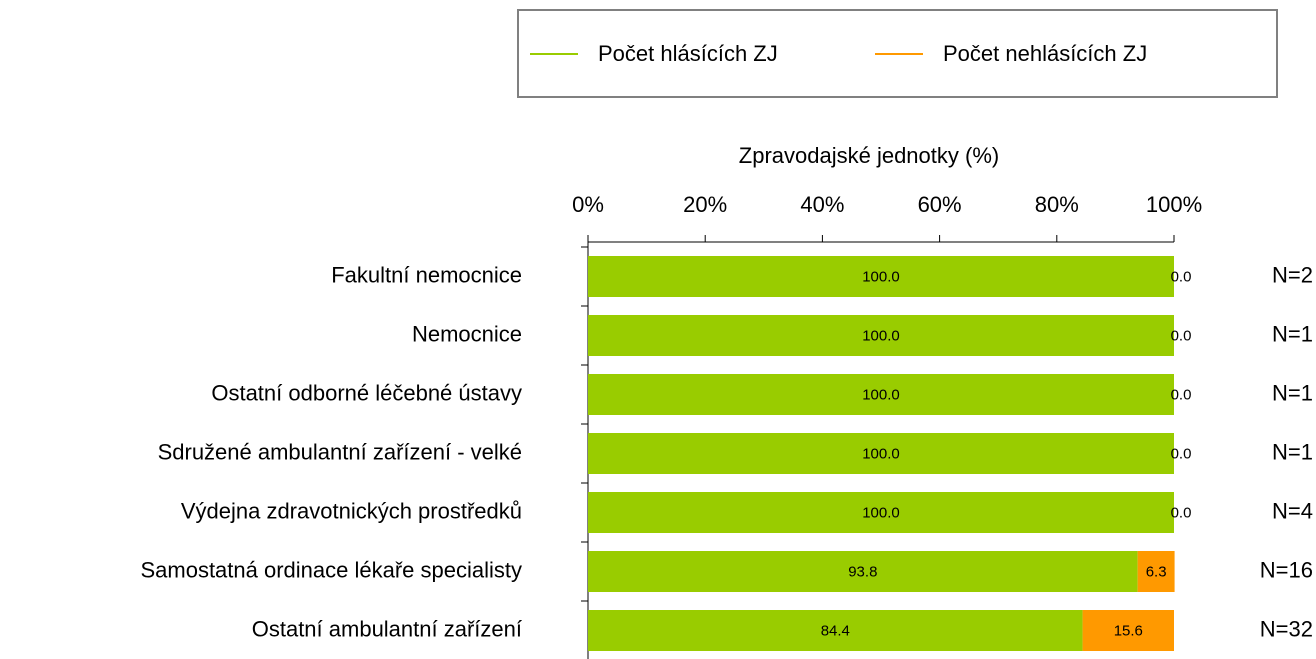 This screenshot has width=1316, height=659. Describe the element at coordinates (351, 510) in the screenshot. I see `category-label: Výdejna zdravotnických prostředků` at that location.